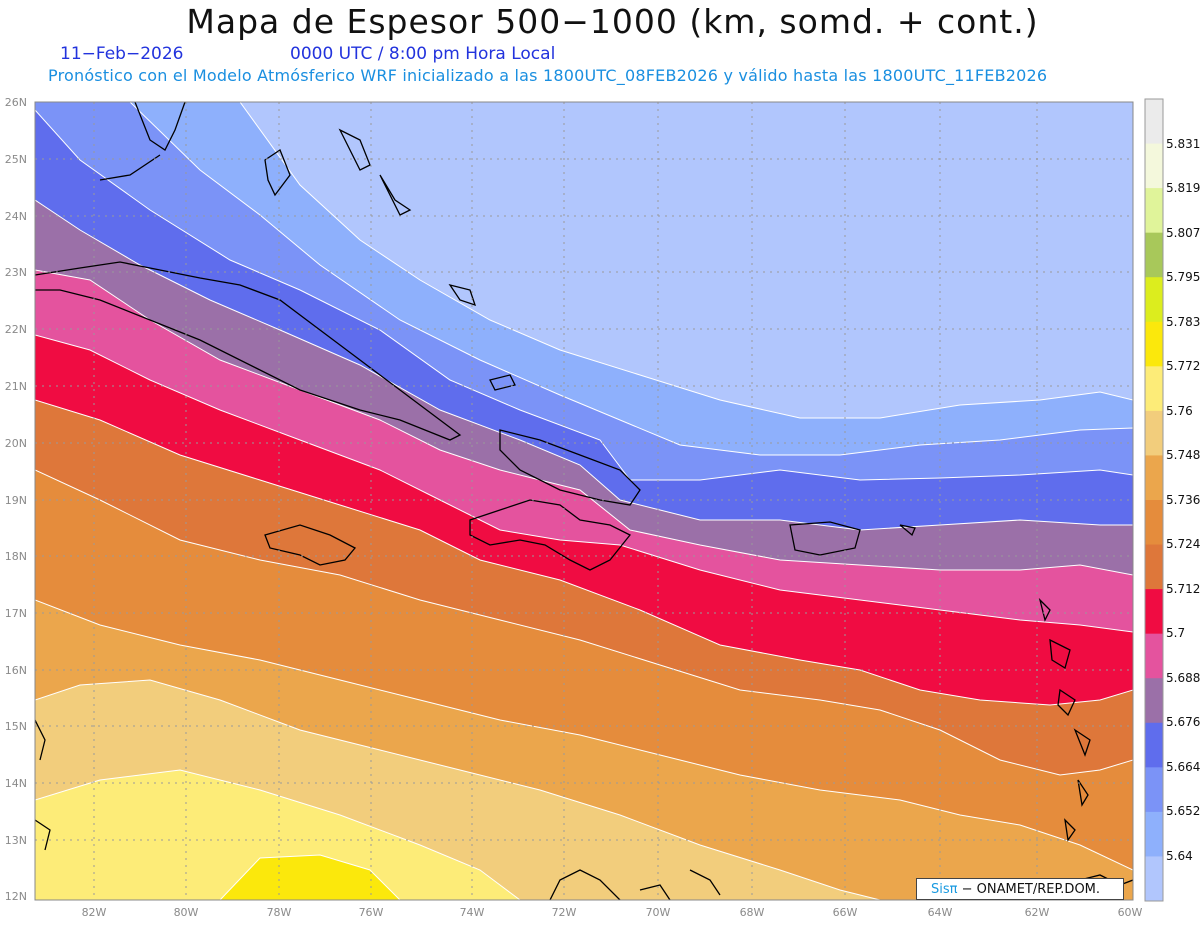  What do you see at coordinates (1183, 544) in the screenshot?
I see `colorbar-label: 5.724` at bounding box center [1183, 544].